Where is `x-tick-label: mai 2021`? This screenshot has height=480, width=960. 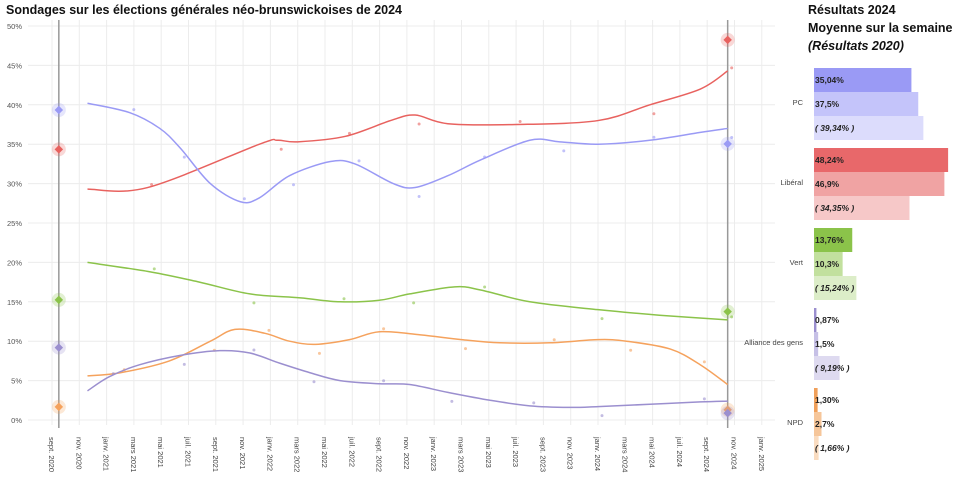 x-tick-label: mai 2021 is located at coordinates (160, 452).